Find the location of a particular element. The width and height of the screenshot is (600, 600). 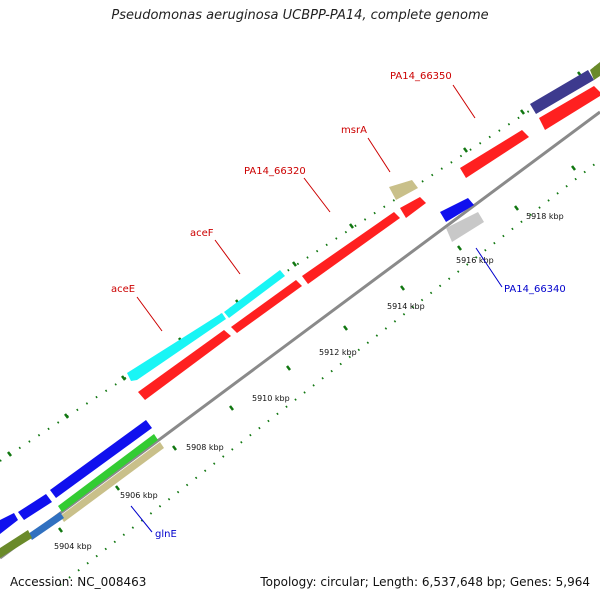

gene-gray-block is located at coordinates (465, 227).